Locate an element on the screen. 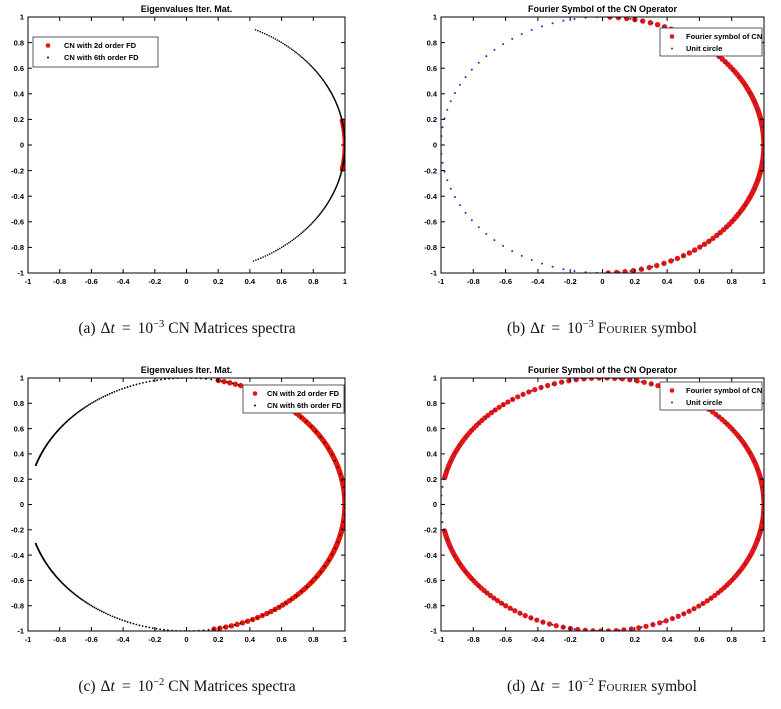 This screenshot has height=709, width=781. caption-b: (b) Δt = 10−3 Fourier symbol is located at coordinates (596, 326).